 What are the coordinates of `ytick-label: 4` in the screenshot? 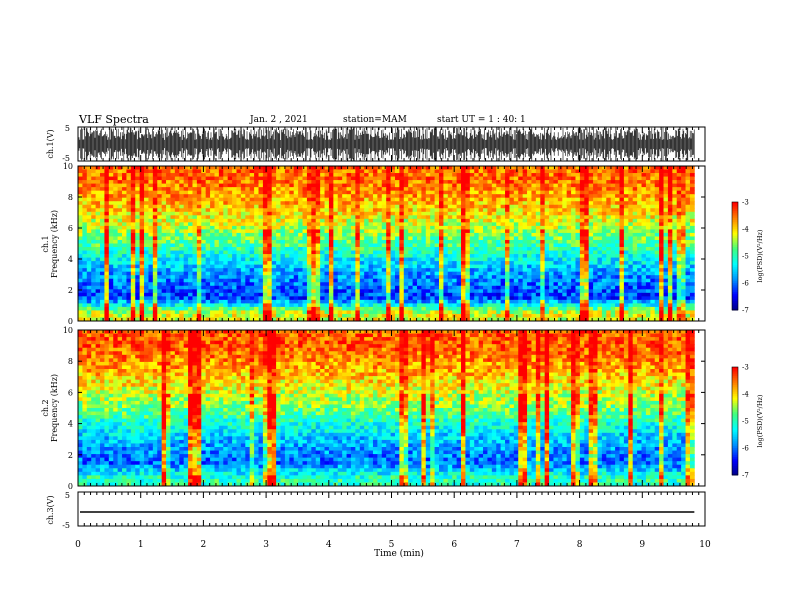 It's located at (70, 424).